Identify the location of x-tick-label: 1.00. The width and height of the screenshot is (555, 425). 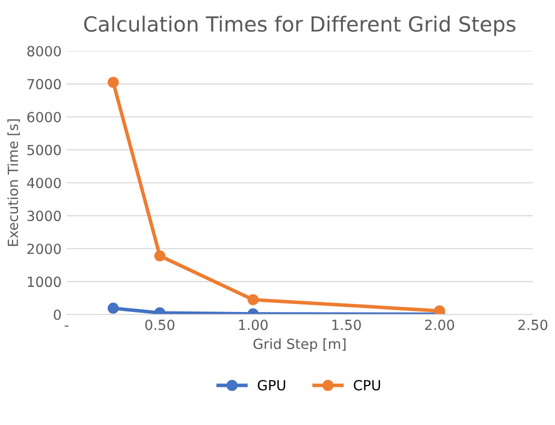
(253, 325).